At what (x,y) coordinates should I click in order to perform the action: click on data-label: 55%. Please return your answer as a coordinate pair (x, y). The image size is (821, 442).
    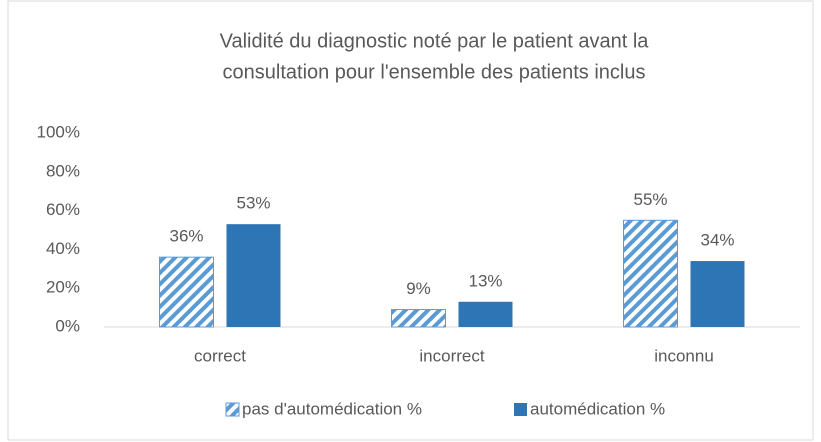
    Looking at the image, I should click on (650, 199).